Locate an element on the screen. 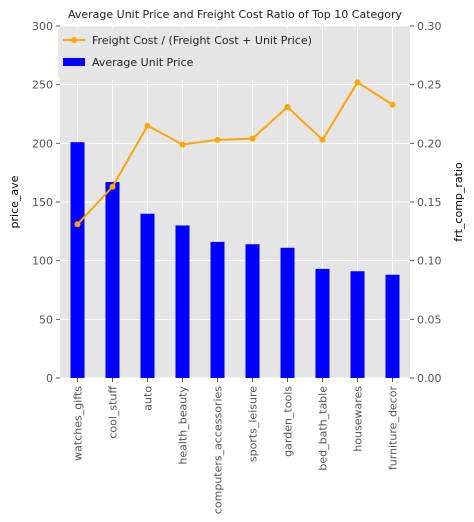 Image resolution: width=474 pixels, height=522 pixels. ratio-point-garden_tools is located at coordinates (287, 106).